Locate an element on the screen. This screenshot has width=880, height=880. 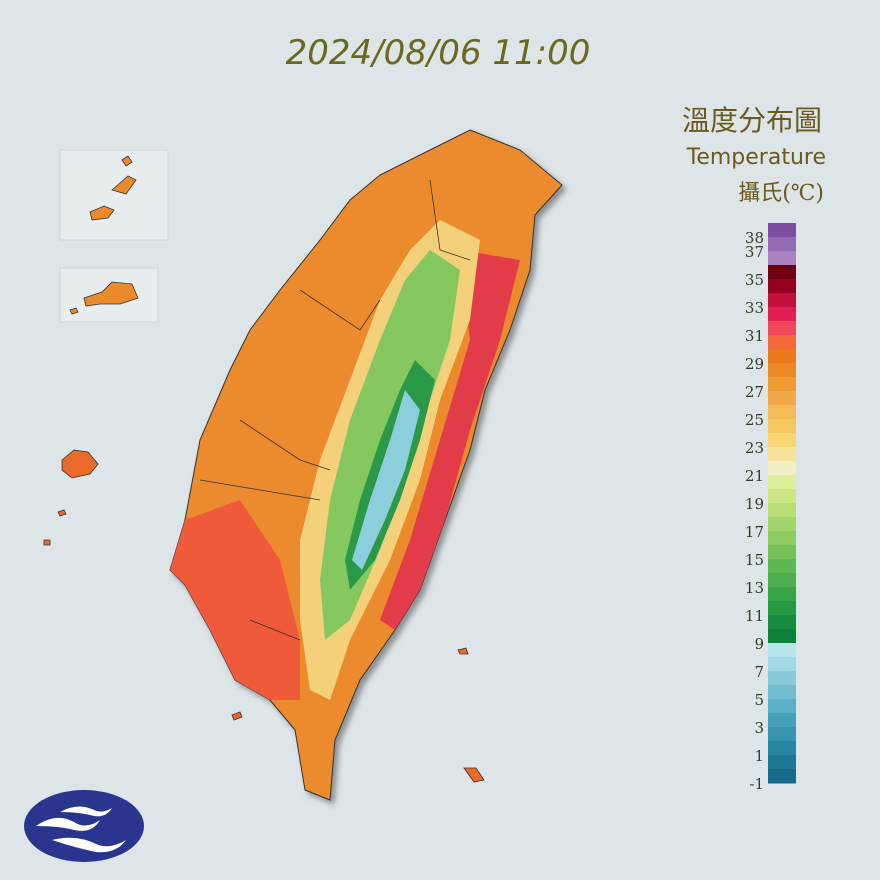
colorbar-label: 25 is located at coordinates (754, 420).